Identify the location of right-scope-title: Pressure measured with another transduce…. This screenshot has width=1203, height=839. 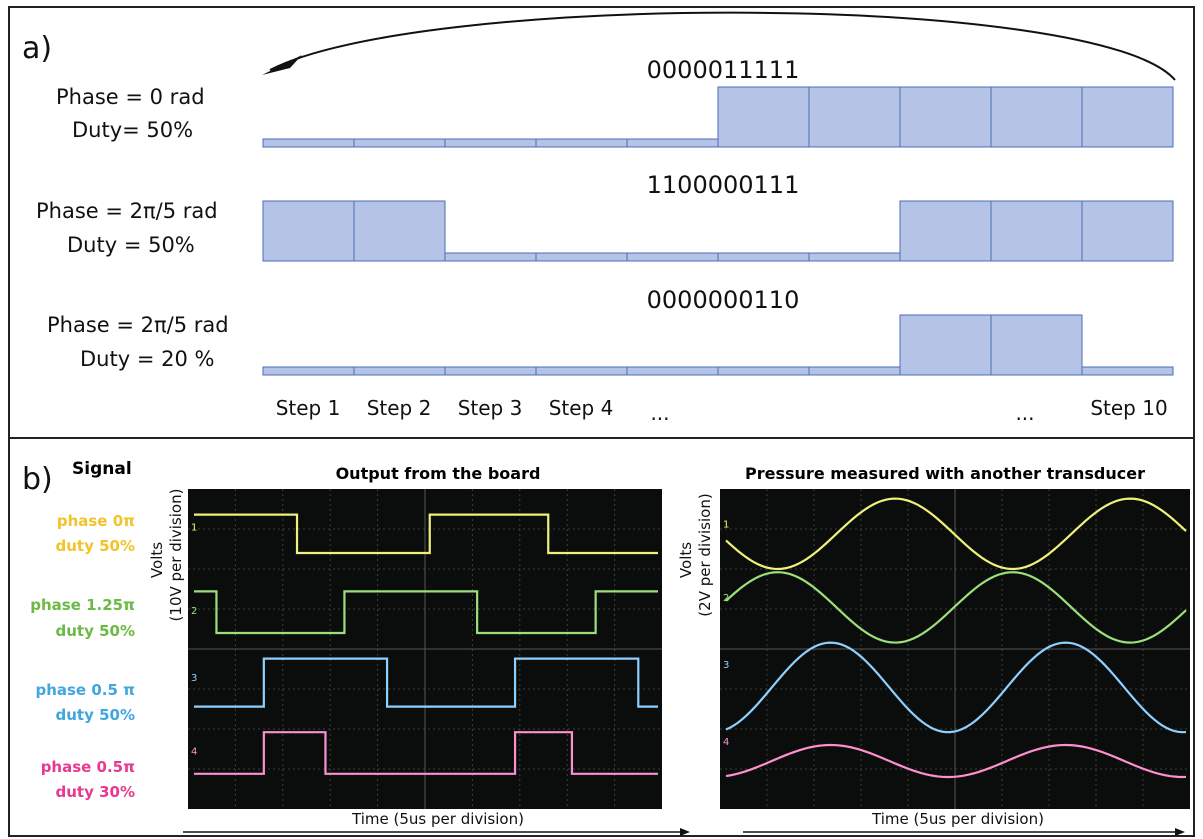
(945, 473).